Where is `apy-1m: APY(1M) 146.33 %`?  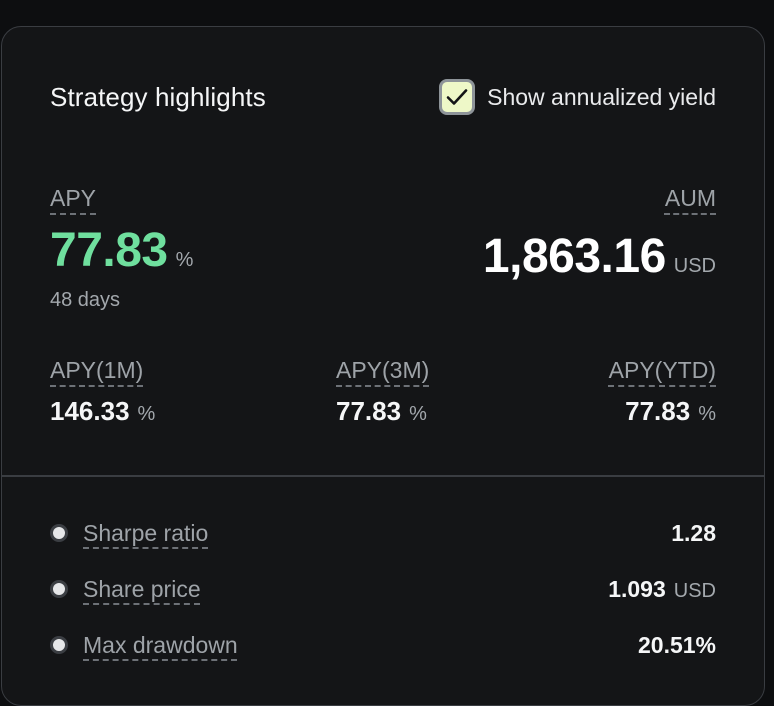 apy-1m: APY(1M) 146.33 % is located at coordinates (102, 392).